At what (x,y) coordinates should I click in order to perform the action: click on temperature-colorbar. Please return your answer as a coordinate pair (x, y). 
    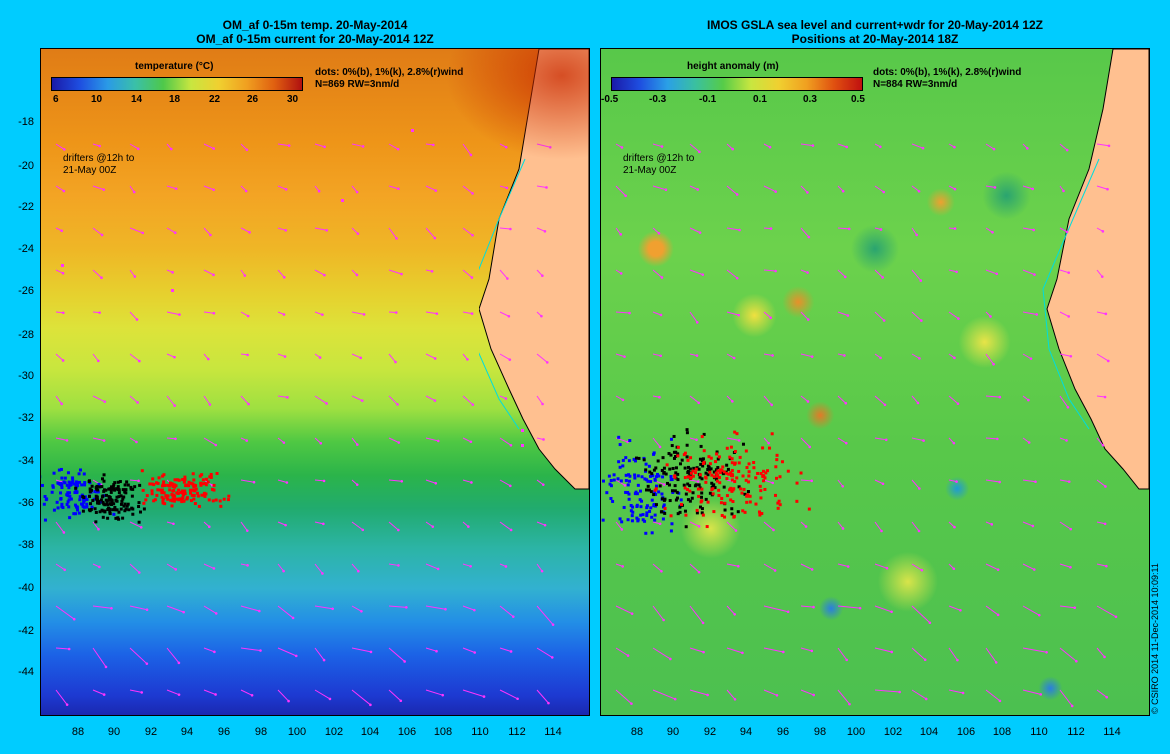
    Looking at the image, I should click on (177, 84).